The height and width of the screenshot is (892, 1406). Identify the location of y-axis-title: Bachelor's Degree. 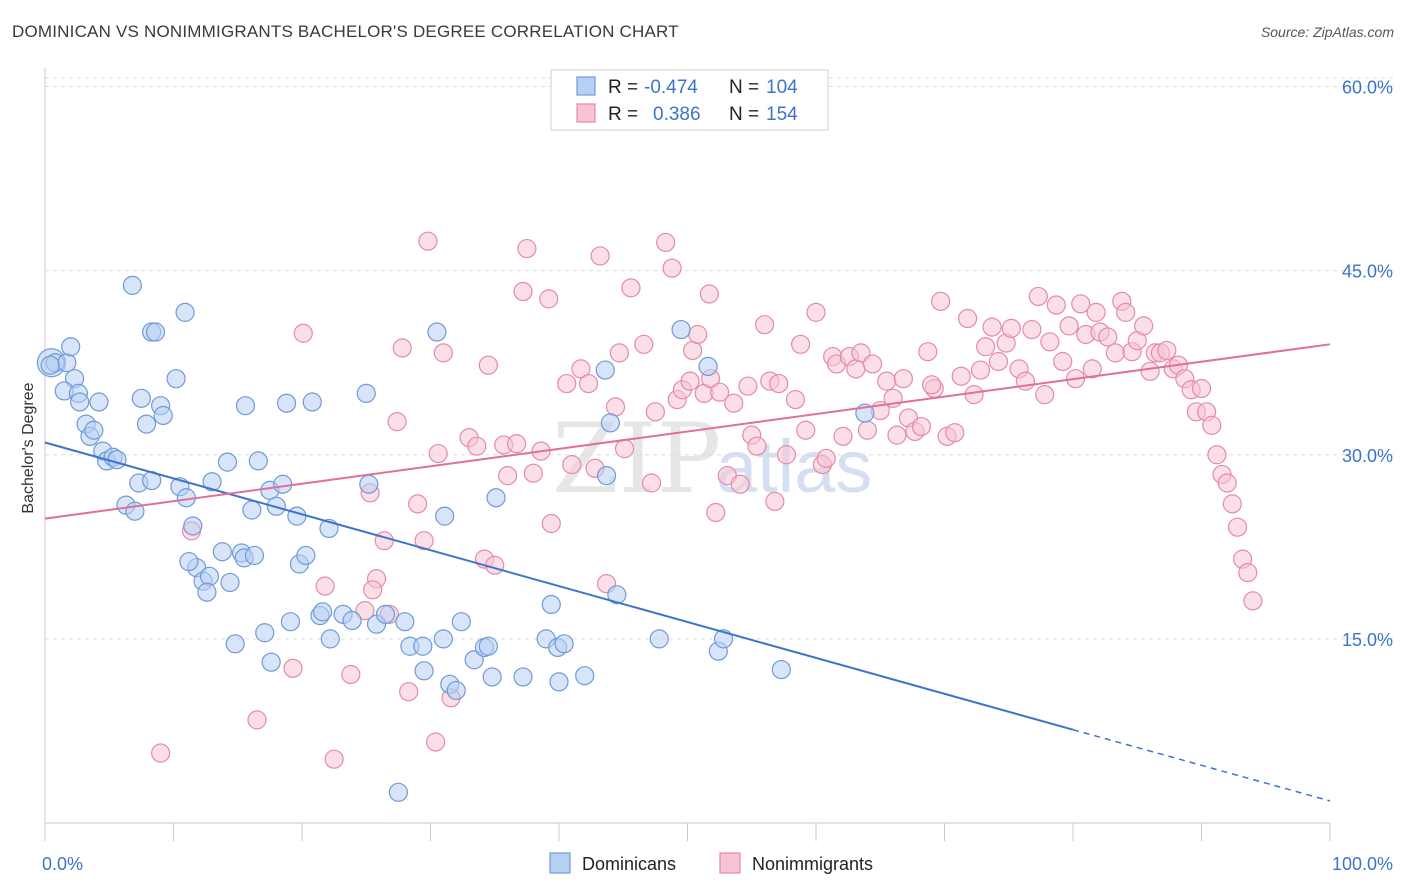
(28, 447).